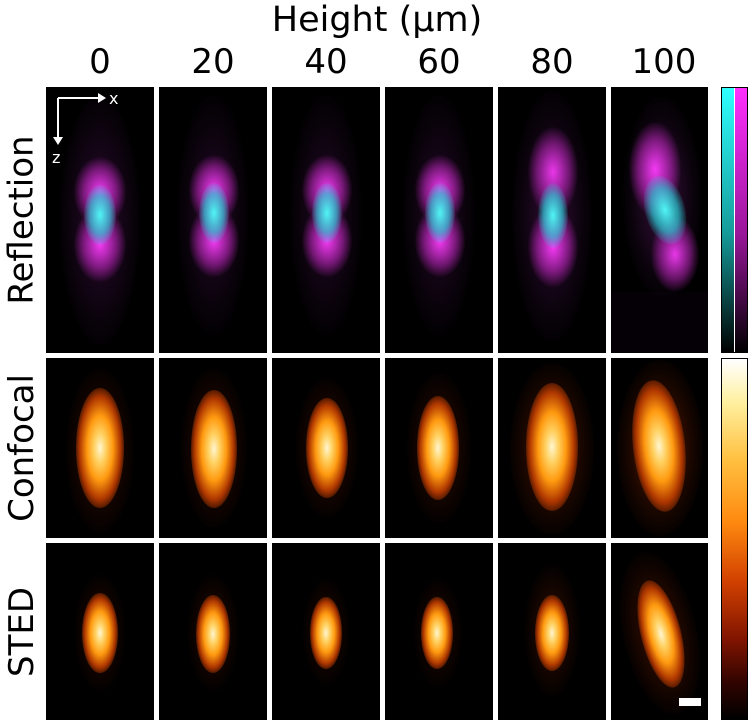 This screenshot has height=720, width=750. I want to click on scale-bar, so click(690, 702).